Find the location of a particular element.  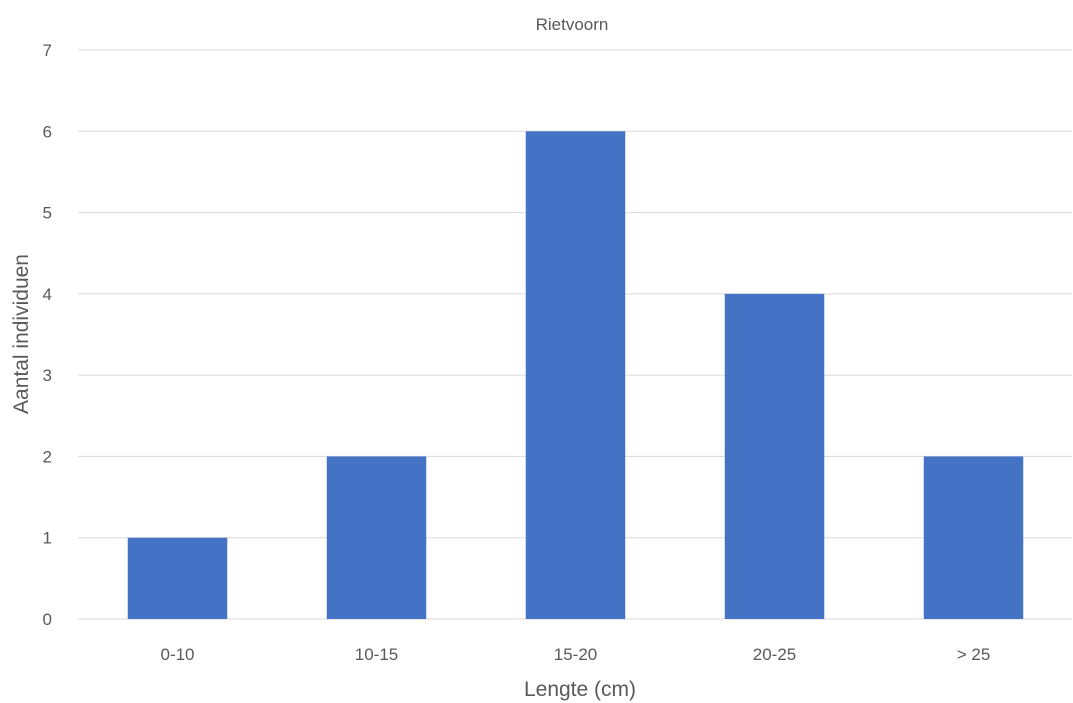

y-tick-label: 3 is located at coordinates (47, 375).